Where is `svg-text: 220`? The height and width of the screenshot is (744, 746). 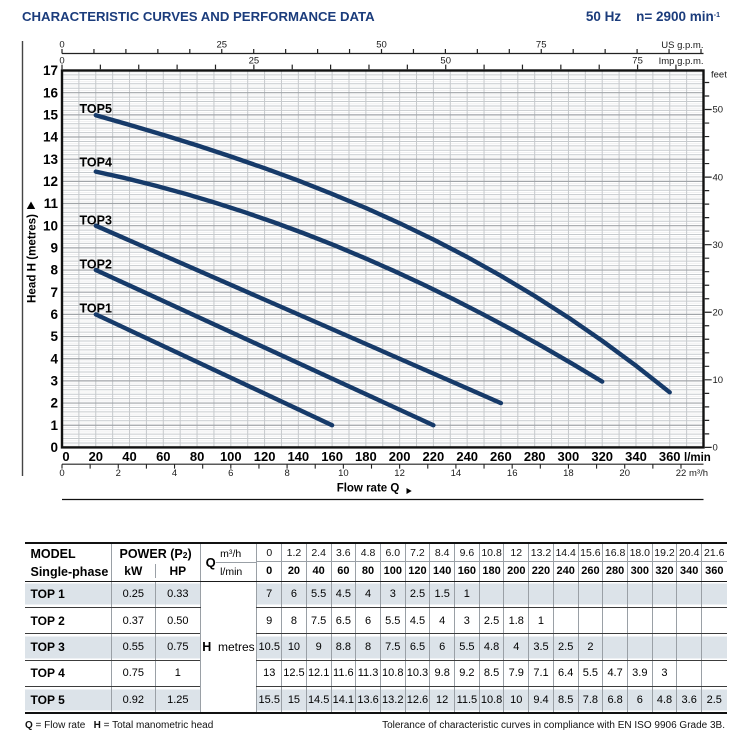 svg-text: 220 is located at coordinates (434, 456).